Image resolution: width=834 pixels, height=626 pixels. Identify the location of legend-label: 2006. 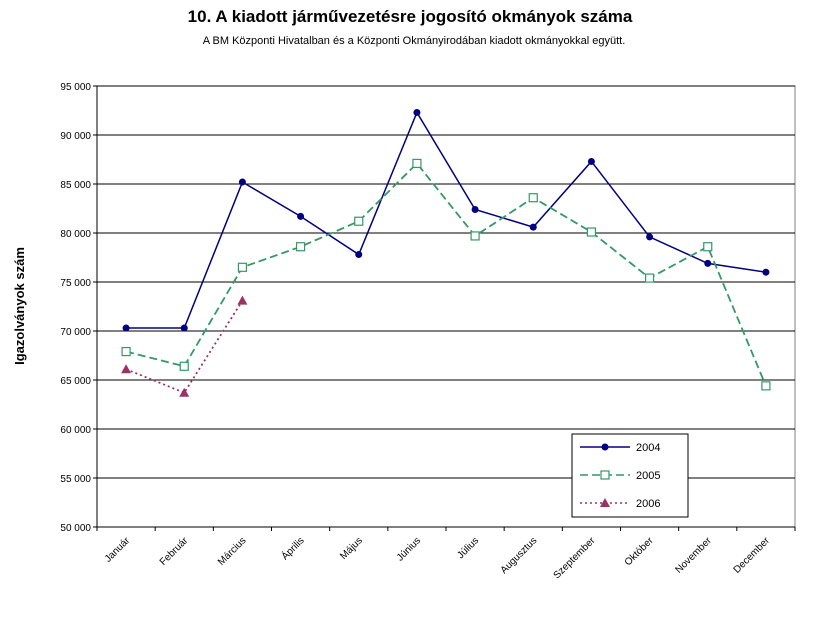
(648, 504).